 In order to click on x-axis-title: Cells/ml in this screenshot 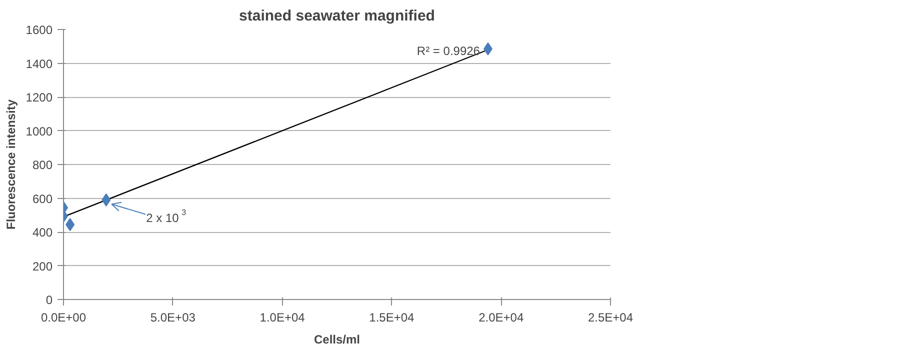, I will do `click(337, 339)`.